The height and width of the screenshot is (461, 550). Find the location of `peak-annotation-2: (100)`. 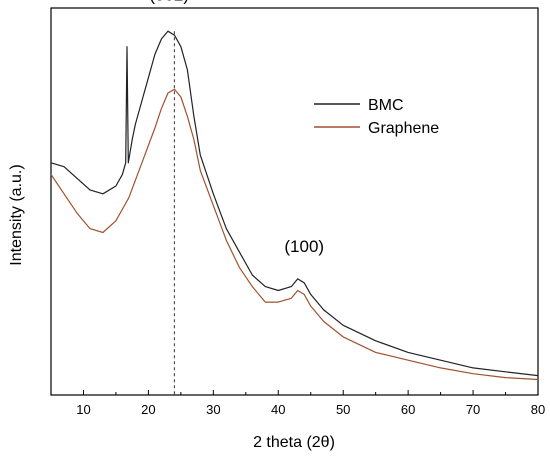

peak-annotation-2: (100) is located at coordinates (304, 246).